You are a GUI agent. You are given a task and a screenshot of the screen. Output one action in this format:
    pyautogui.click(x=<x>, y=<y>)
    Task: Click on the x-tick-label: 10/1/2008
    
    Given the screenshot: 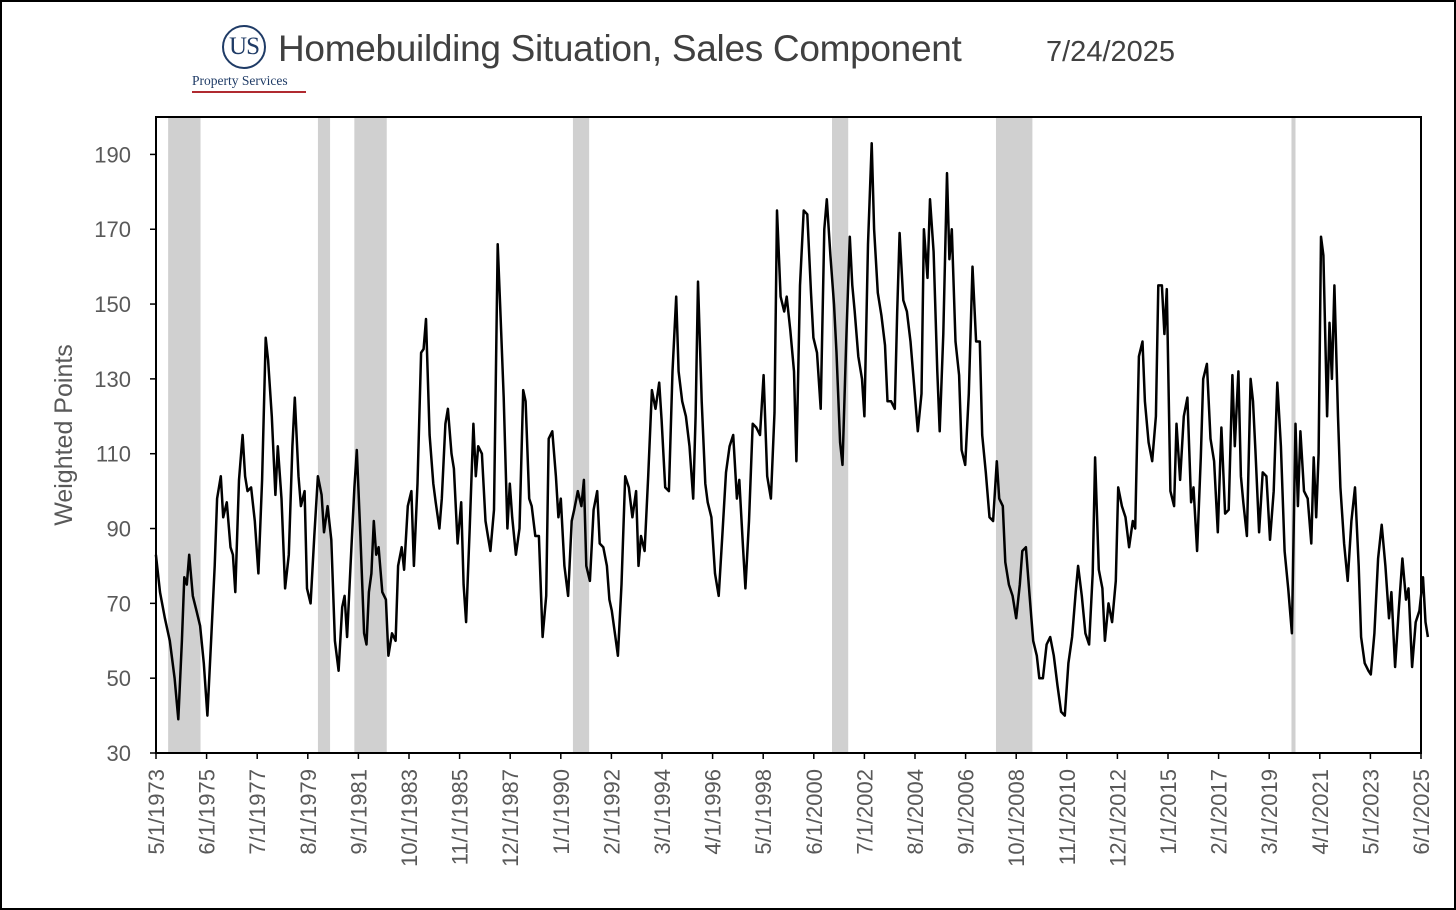 What is the action you would take?
    pyautogui.click(x=1016, y=818)
    